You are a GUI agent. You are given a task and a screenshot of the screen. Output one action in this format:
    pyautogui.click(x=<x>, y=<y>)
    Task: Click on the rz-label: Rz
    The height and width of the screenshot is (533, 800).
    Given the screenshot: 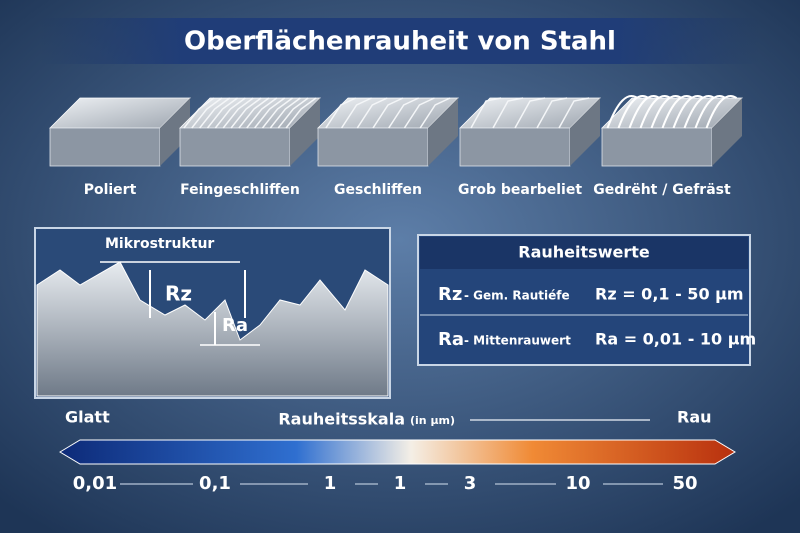 What is the action you would take?
    pyautogui.click(x=178, y=294)
    